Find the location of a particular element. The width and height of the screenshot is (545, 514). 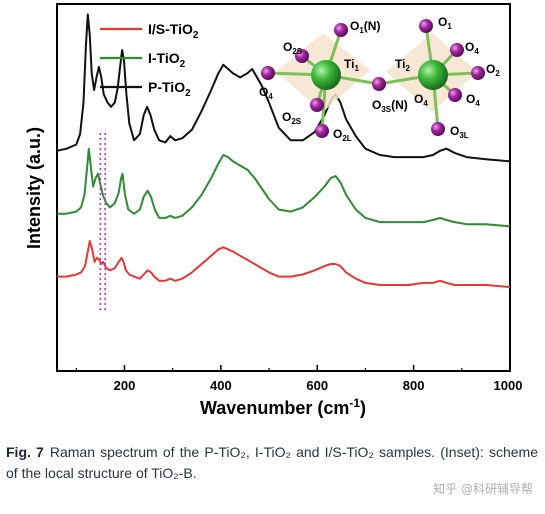

atom-o1 is located at coordinates (426, 26).